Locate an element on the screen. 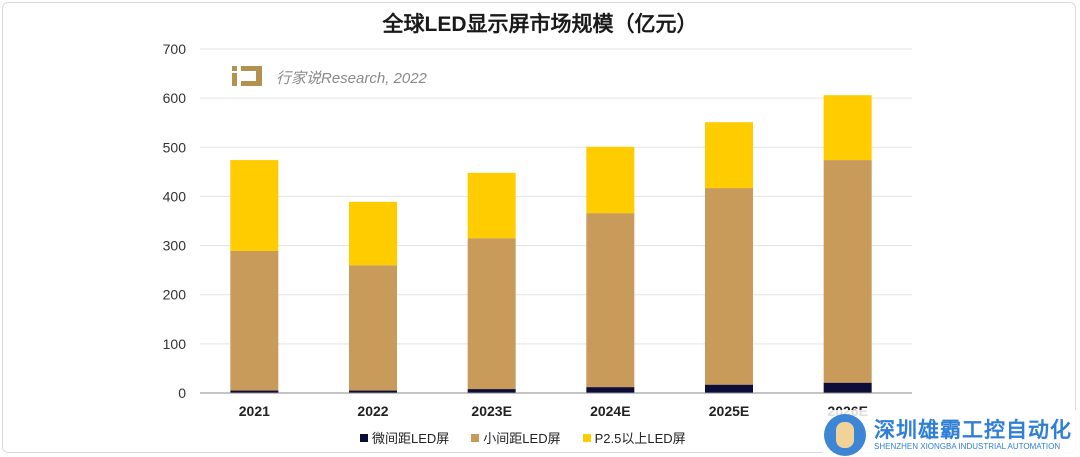 This screenshot has width=1080, height=457. y-tick-label: 600 is located at coordinates (175, 98).